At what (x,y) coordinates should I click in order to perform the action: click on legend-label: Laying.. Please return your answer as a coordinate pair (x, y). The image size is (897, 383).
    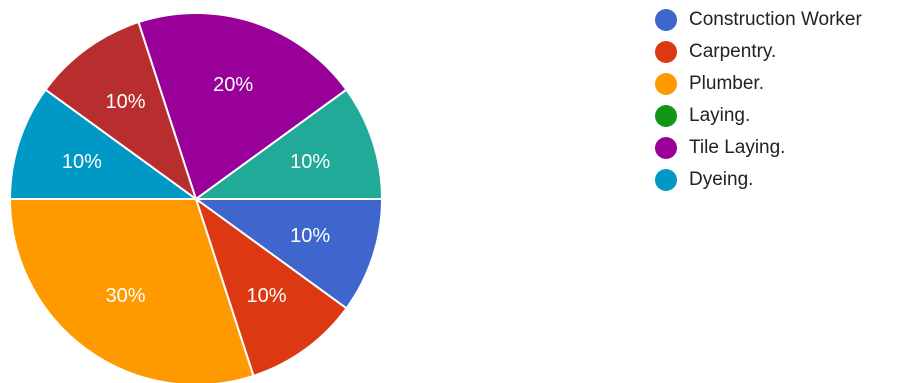
    Looking at the image, I should click on (720, 115).